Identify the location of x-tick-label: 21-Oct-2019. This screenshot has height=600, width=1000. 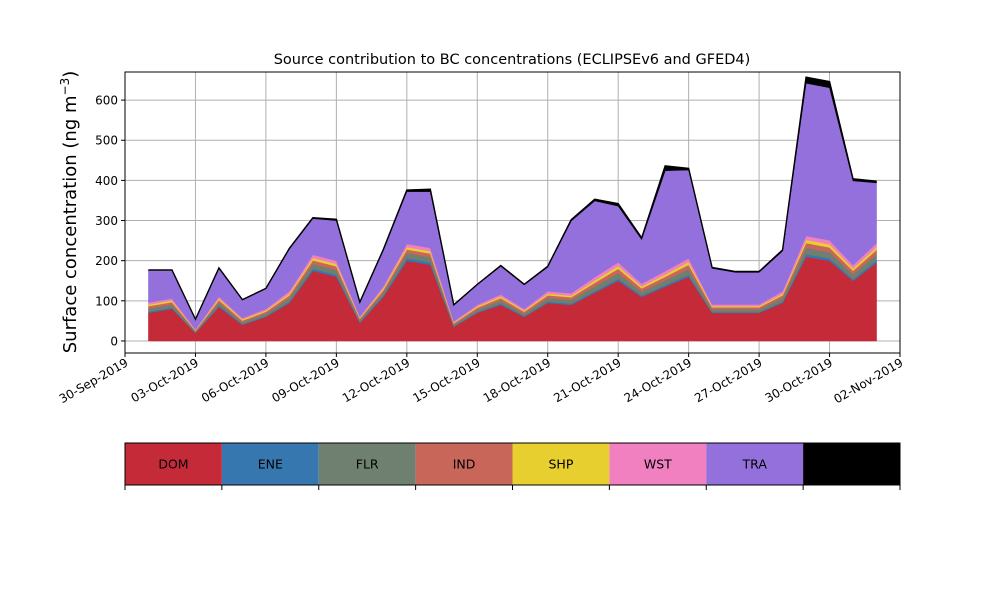
(587, 380).